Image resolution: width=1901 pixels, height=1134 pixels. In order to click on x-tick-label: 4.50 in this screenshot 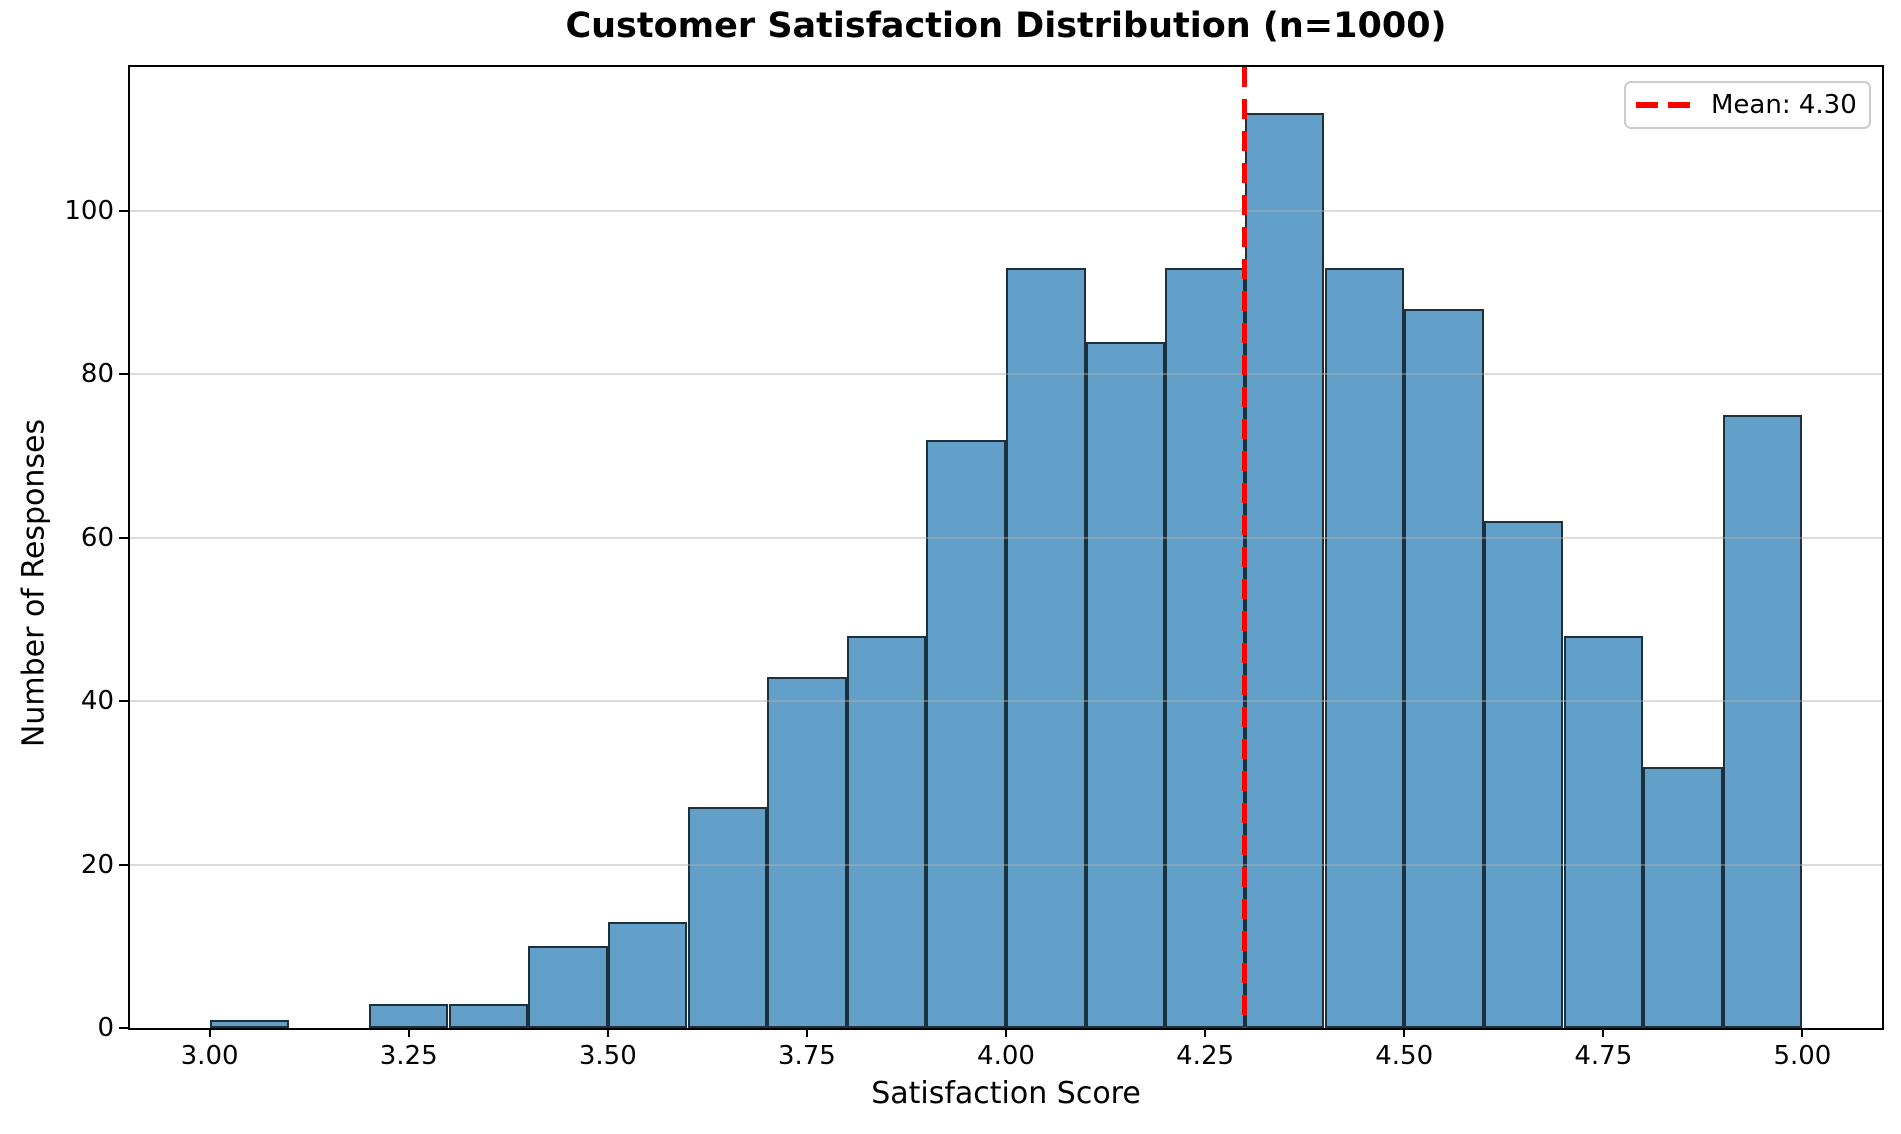, I will do `click(1404, 1056)`.